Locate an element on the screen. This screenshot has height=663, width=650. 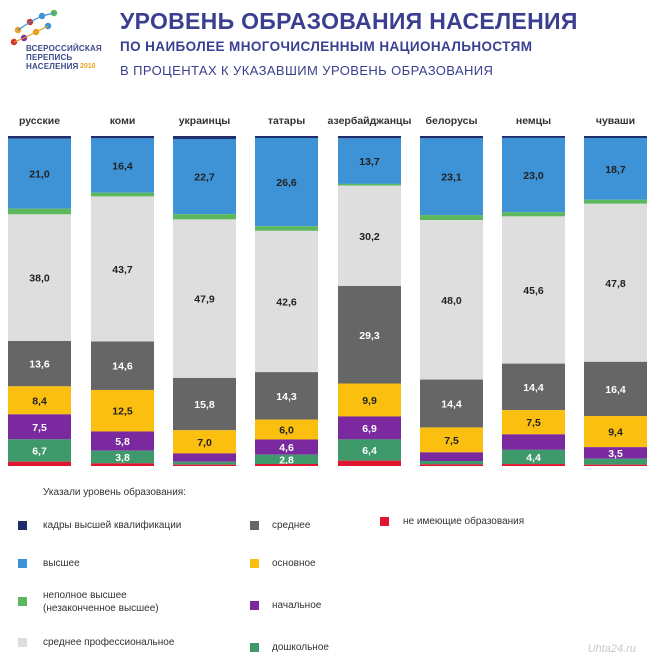
data-label: 23,0 is located at coordinates (533, 176).